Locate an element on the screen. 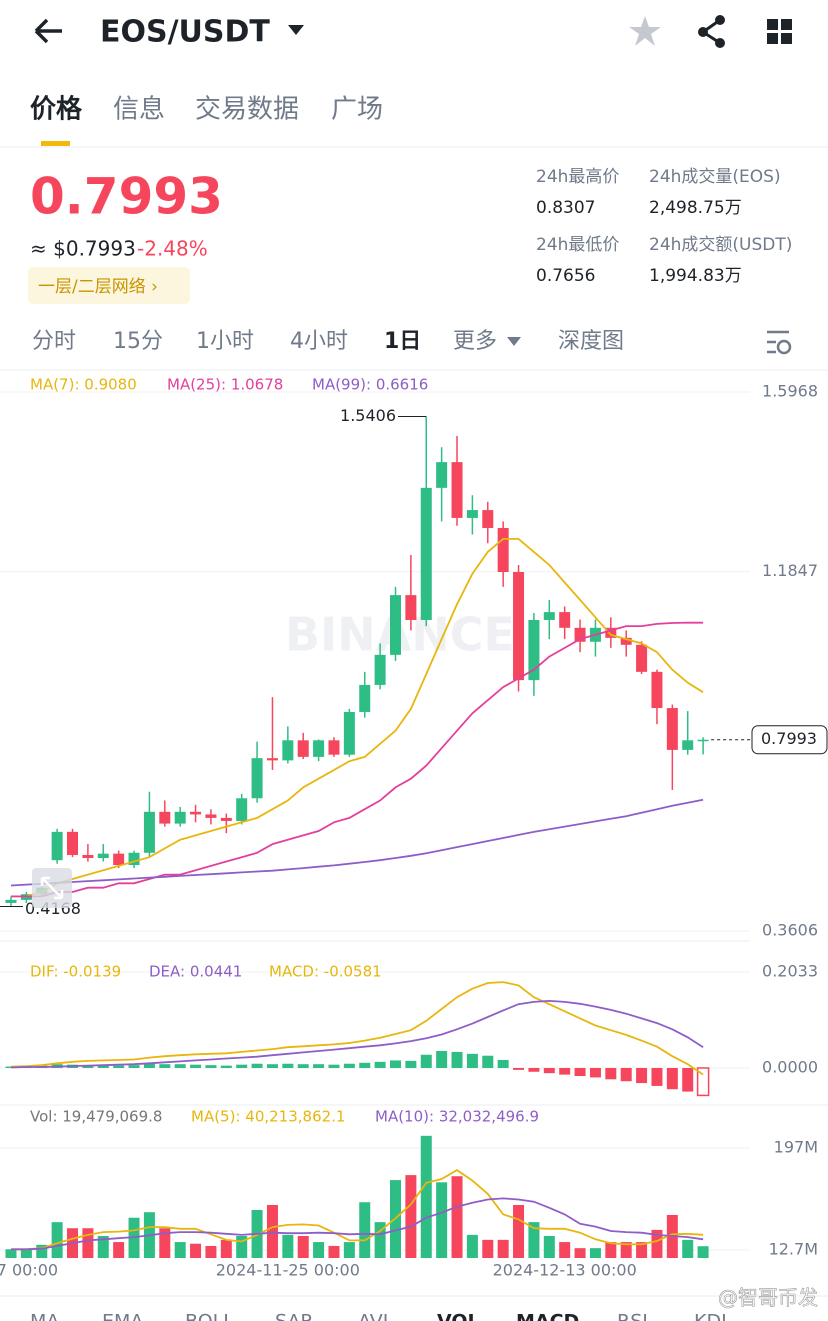 This screenshot has width=828, height=1321. interval-tab: 1小时 is located at coordinates (225, 341).